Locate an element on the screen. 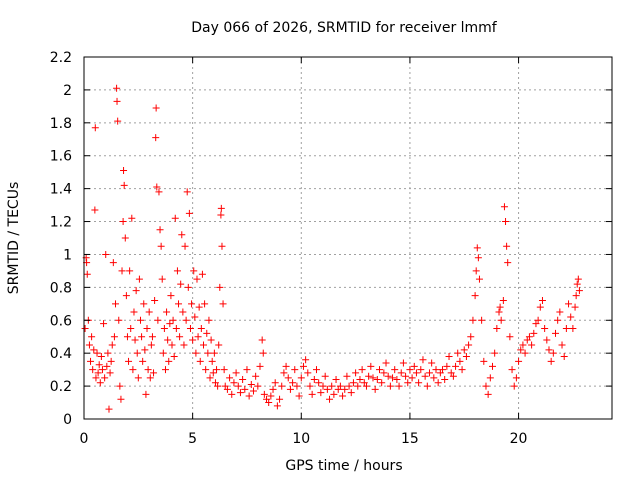 The width and height of the screenshot is (640, 480). y-axis-label: SRMTID / TECUs is located at coordinates (14, 238).